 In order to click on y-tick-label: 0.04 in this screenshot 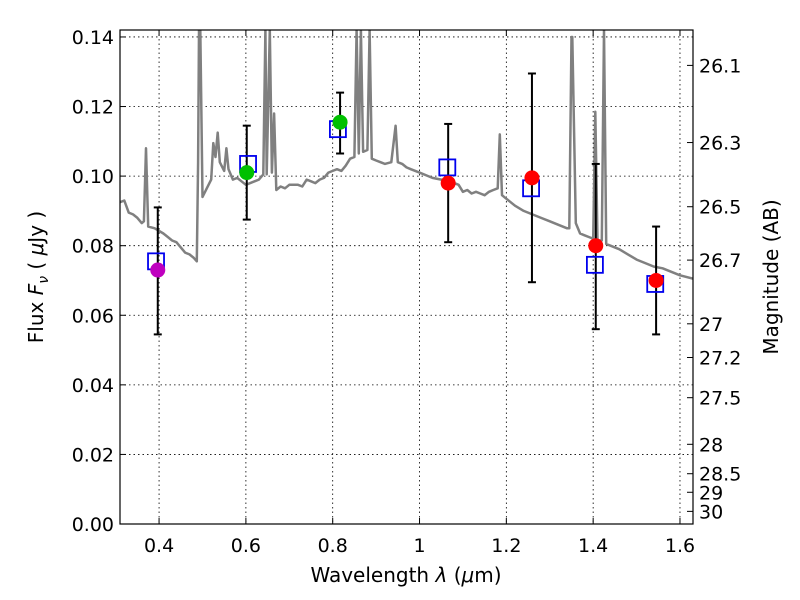, I will do `click(93, 386)`.